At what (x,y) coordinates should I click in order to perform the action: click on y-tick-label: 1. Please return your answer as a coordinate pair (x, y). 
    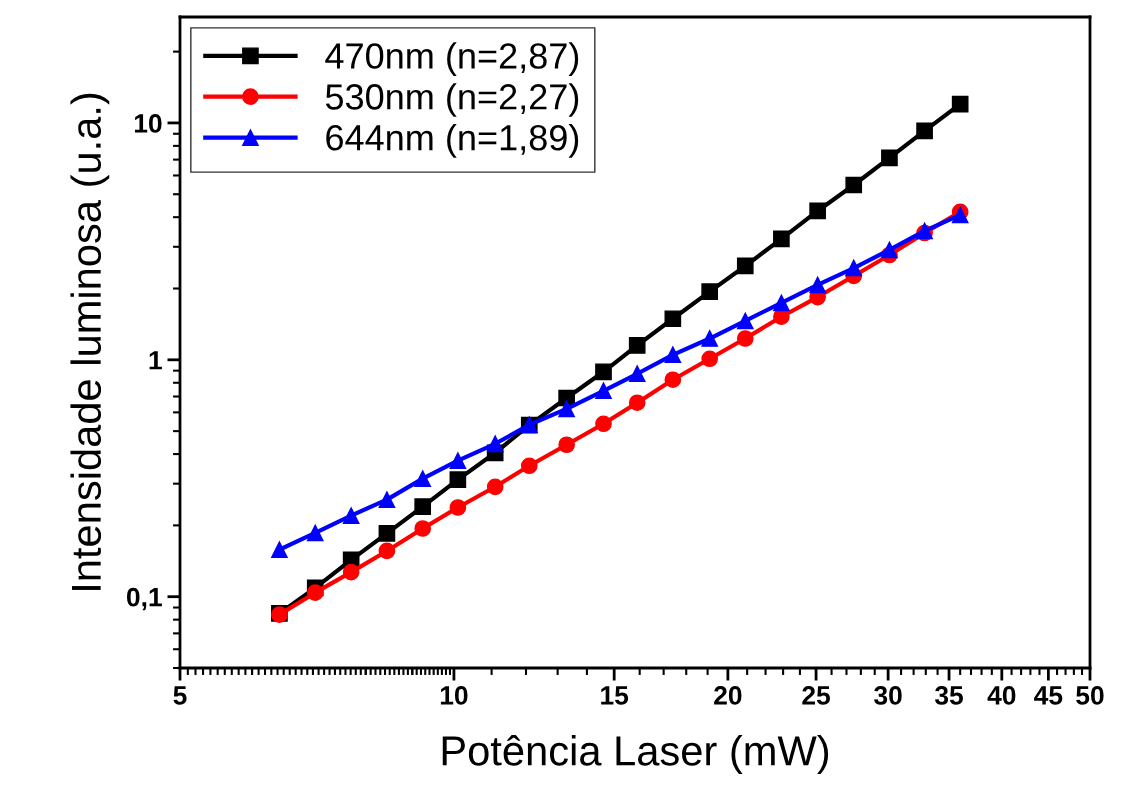
    Looking at the image, I should click on (155, 360).